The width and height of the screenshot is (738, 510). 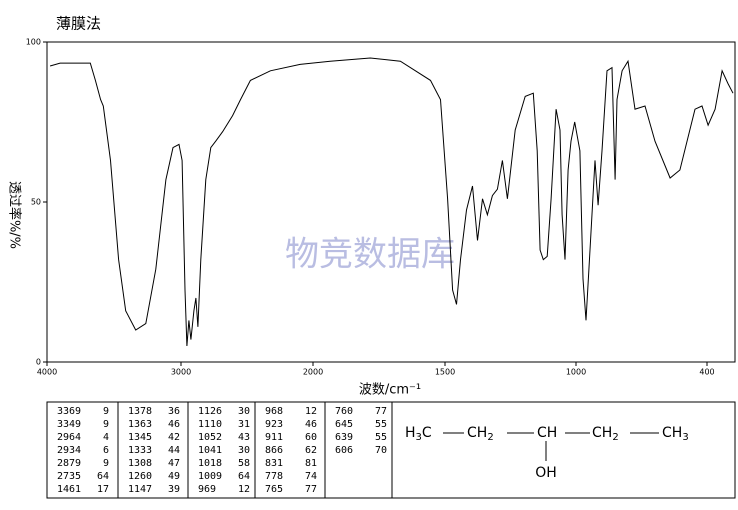 I want to click on peak-wavenumber: 639, so click(x=344, y=437).